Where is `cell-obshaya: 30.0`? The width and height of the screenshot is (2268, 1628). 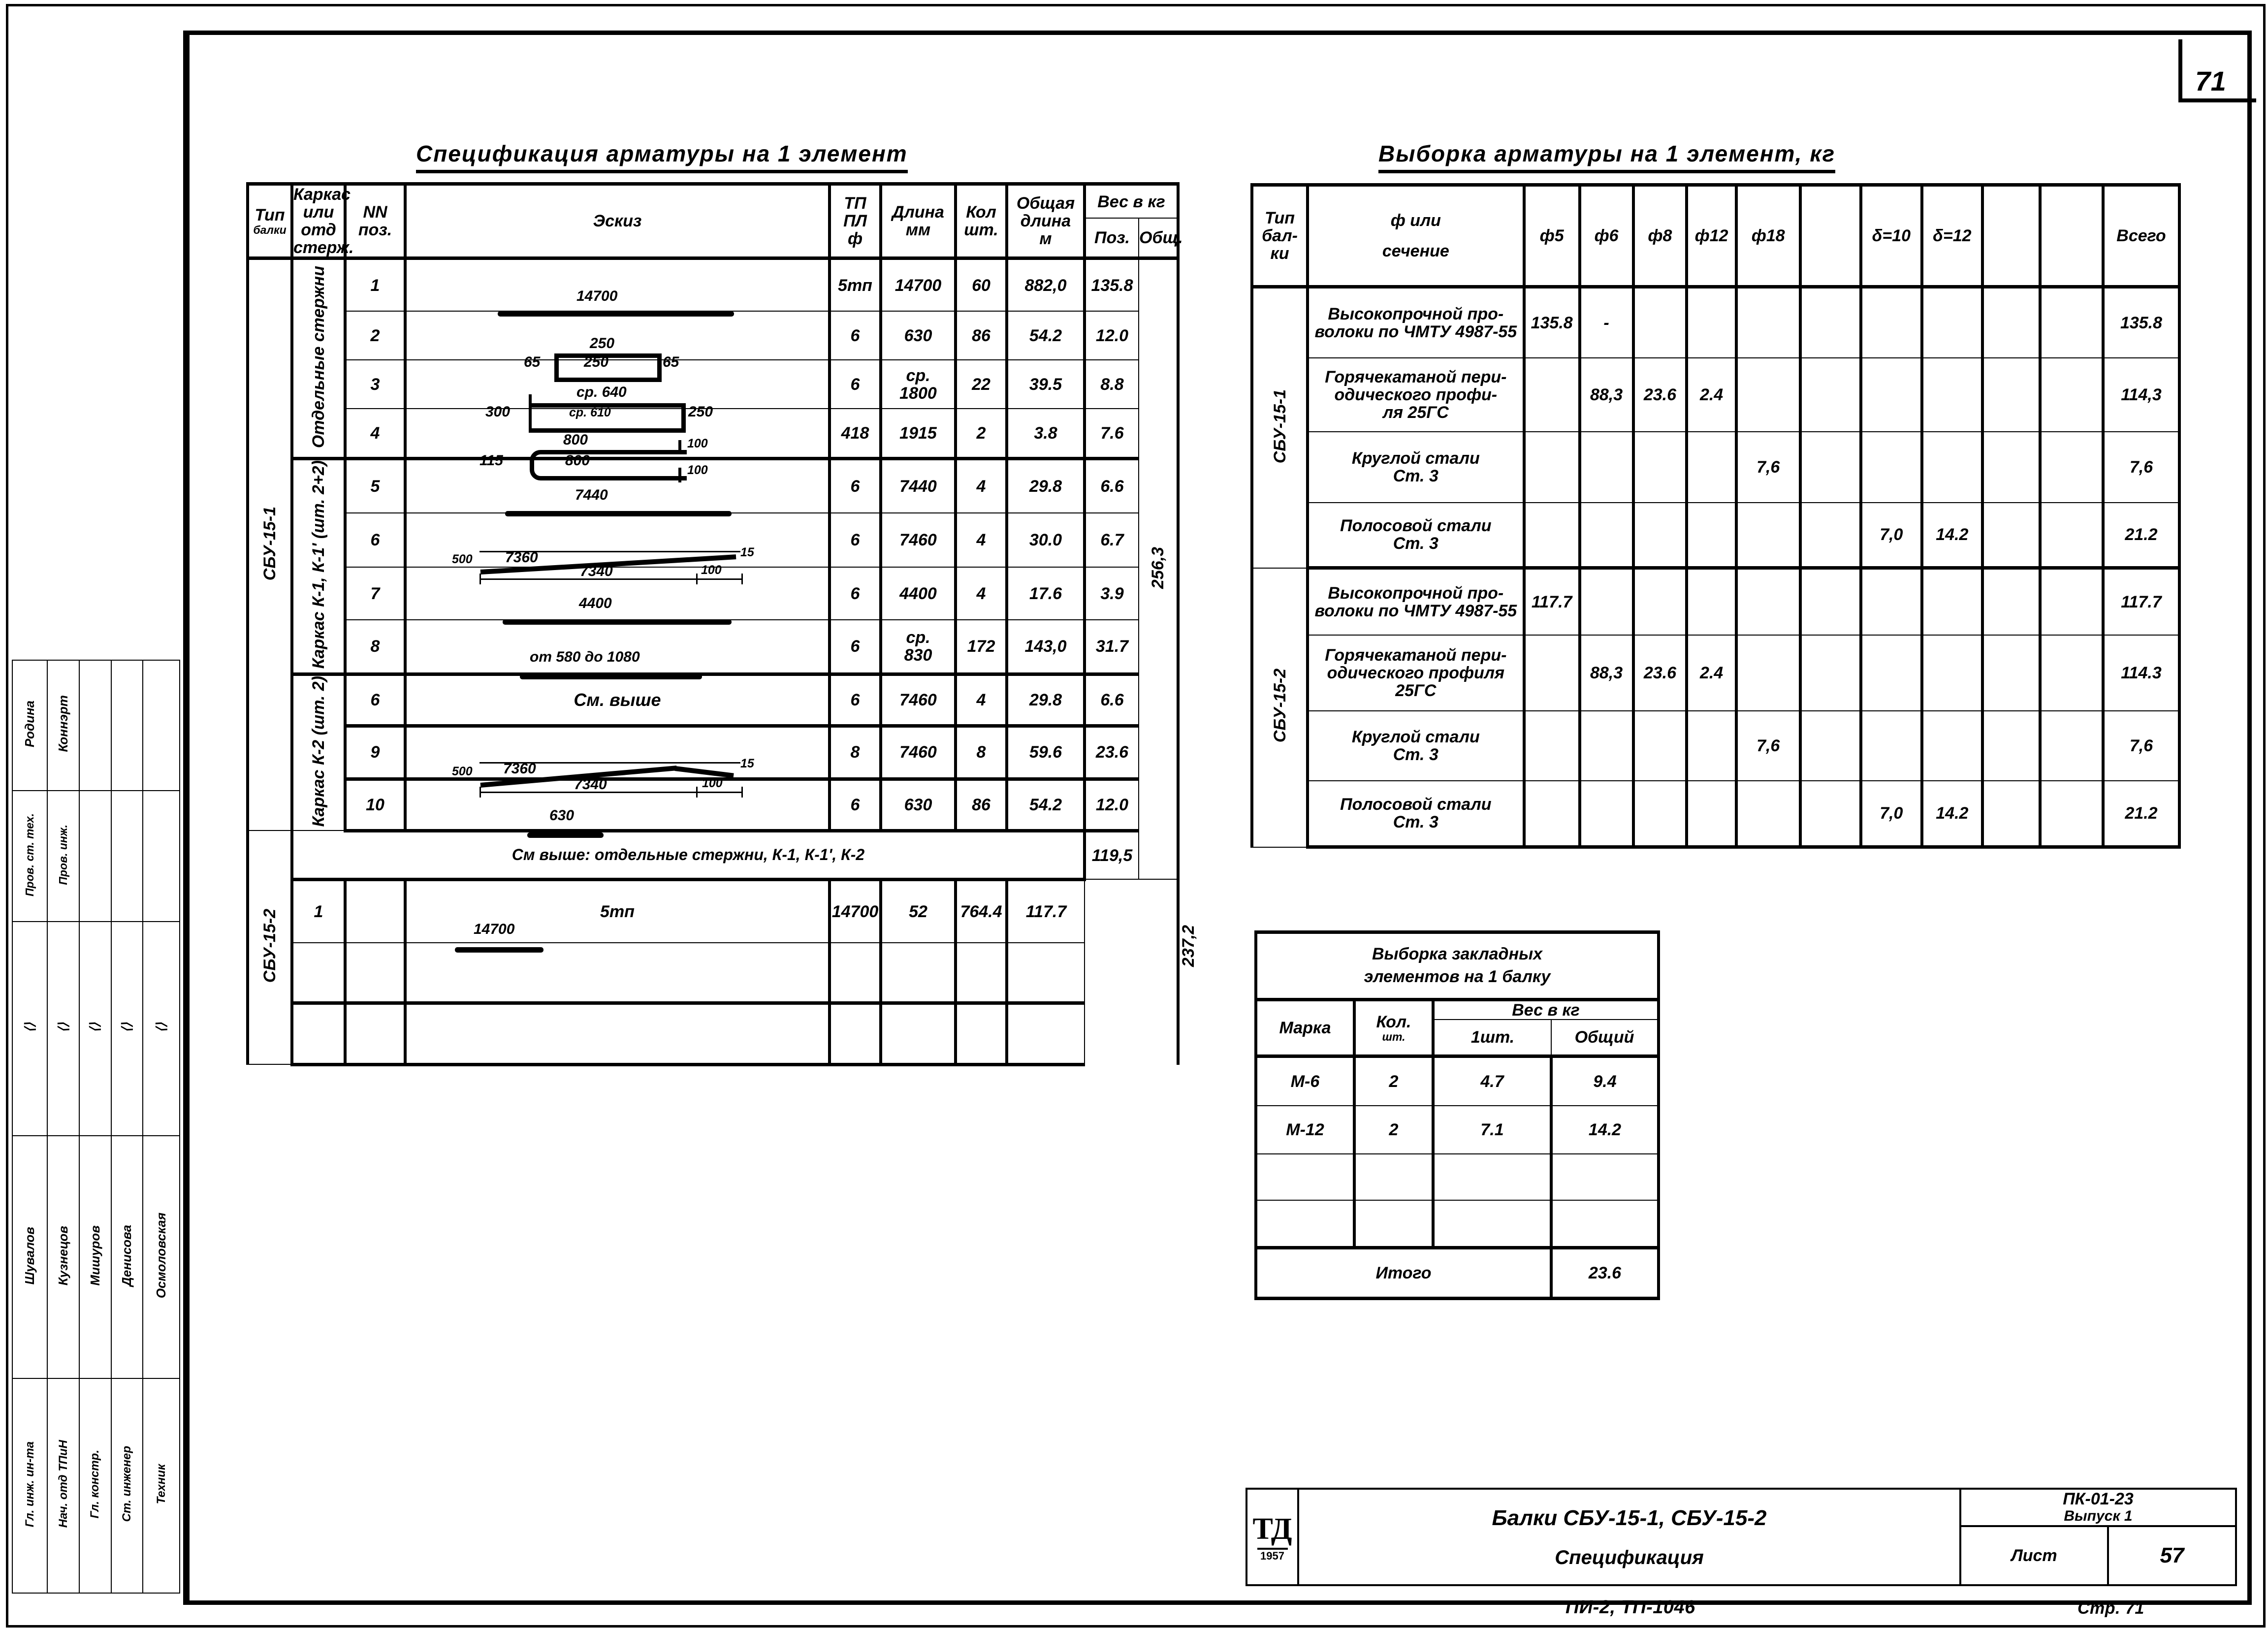
cell-obshaya: 30.0 is located at coordinates (1045, 540).